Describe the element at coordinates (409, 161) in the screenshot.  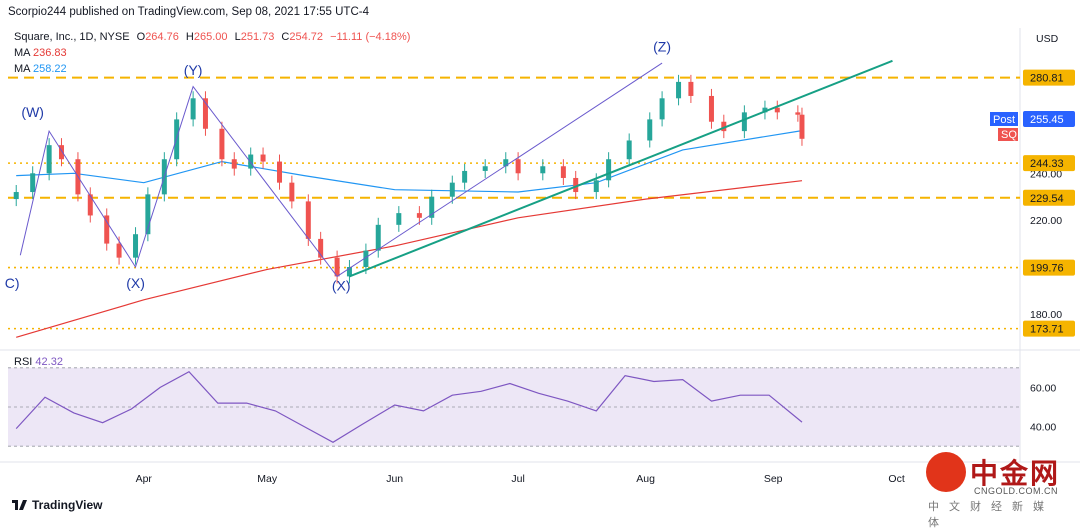
I see `ma2-line` at that location.